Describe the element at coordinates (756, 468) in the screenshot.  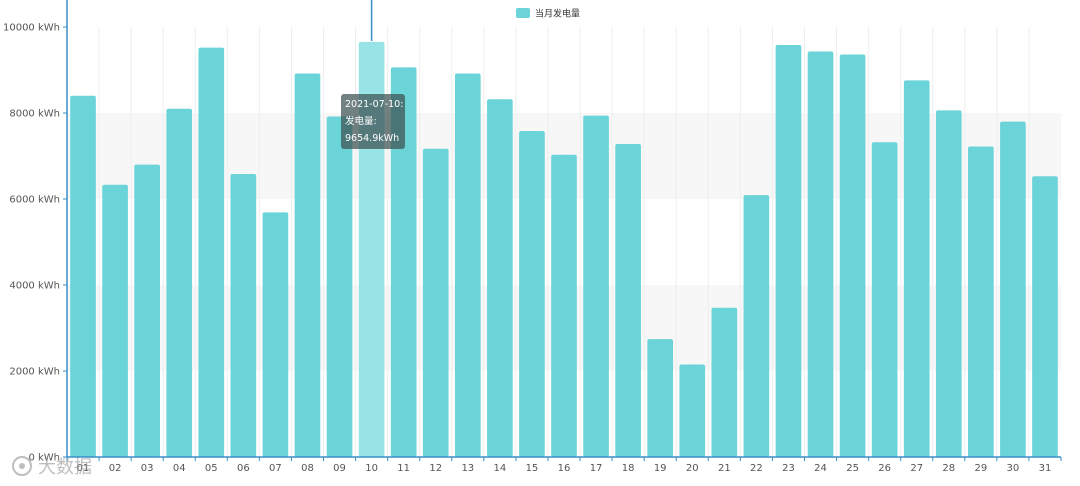
I see `x-tick-label: 22` at that location.